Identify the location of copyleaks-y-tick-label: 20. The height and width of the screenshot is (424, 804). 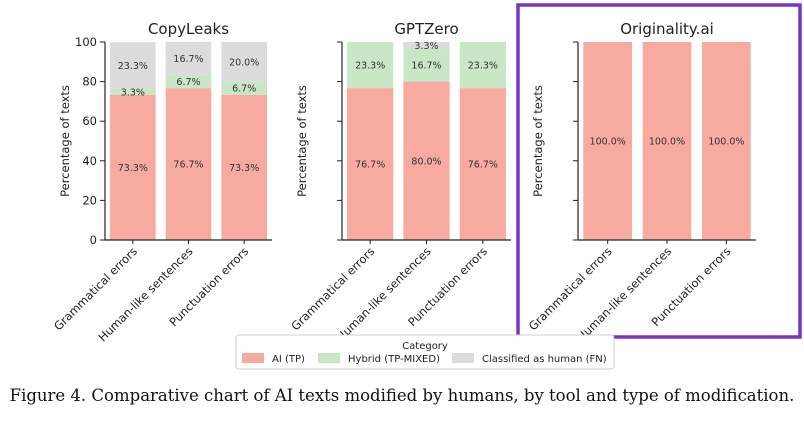
(89, 200).